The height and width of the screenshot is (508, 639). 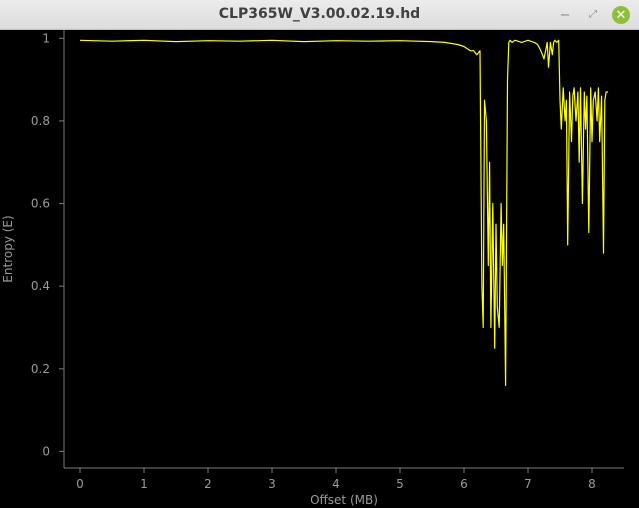 I want to click on x-tick-label: 2, so click(x=208, y=484).